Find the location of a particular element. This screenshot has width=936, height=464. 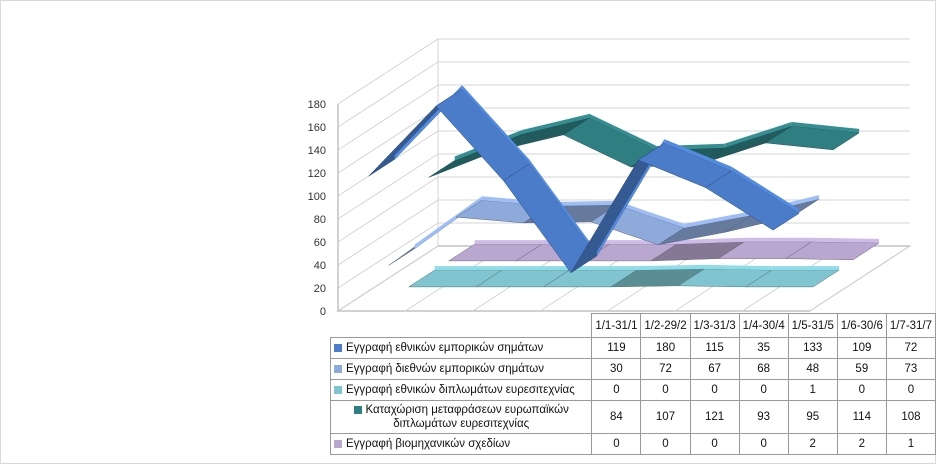

legend-entry: Εγγραφή εθνικών εμπορικών σημάτων is located at coordinates (461, 348).